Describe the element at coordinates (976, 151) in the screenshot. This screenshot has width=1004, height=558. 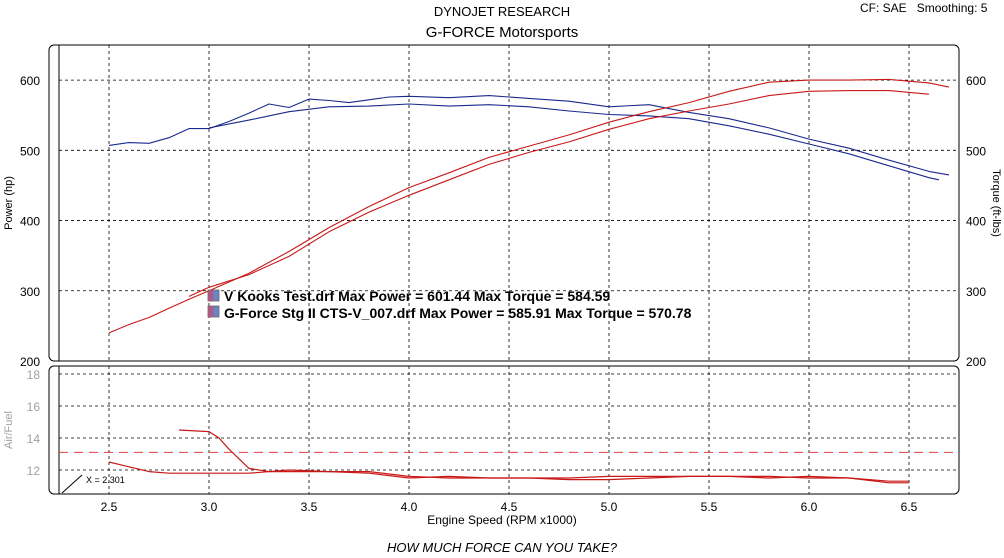
I see `y2-tick-label: 500` at that location.